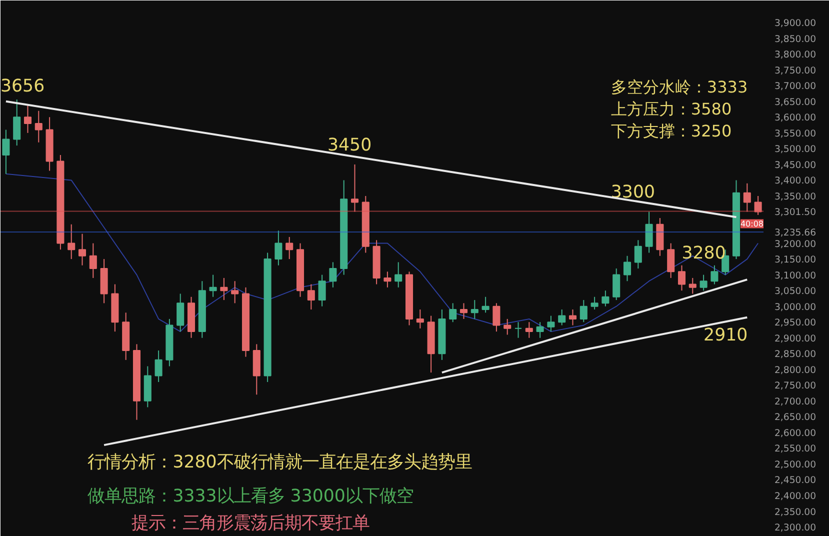  I want to click on y-tick-label: 2,300.00, so click(795, 528).